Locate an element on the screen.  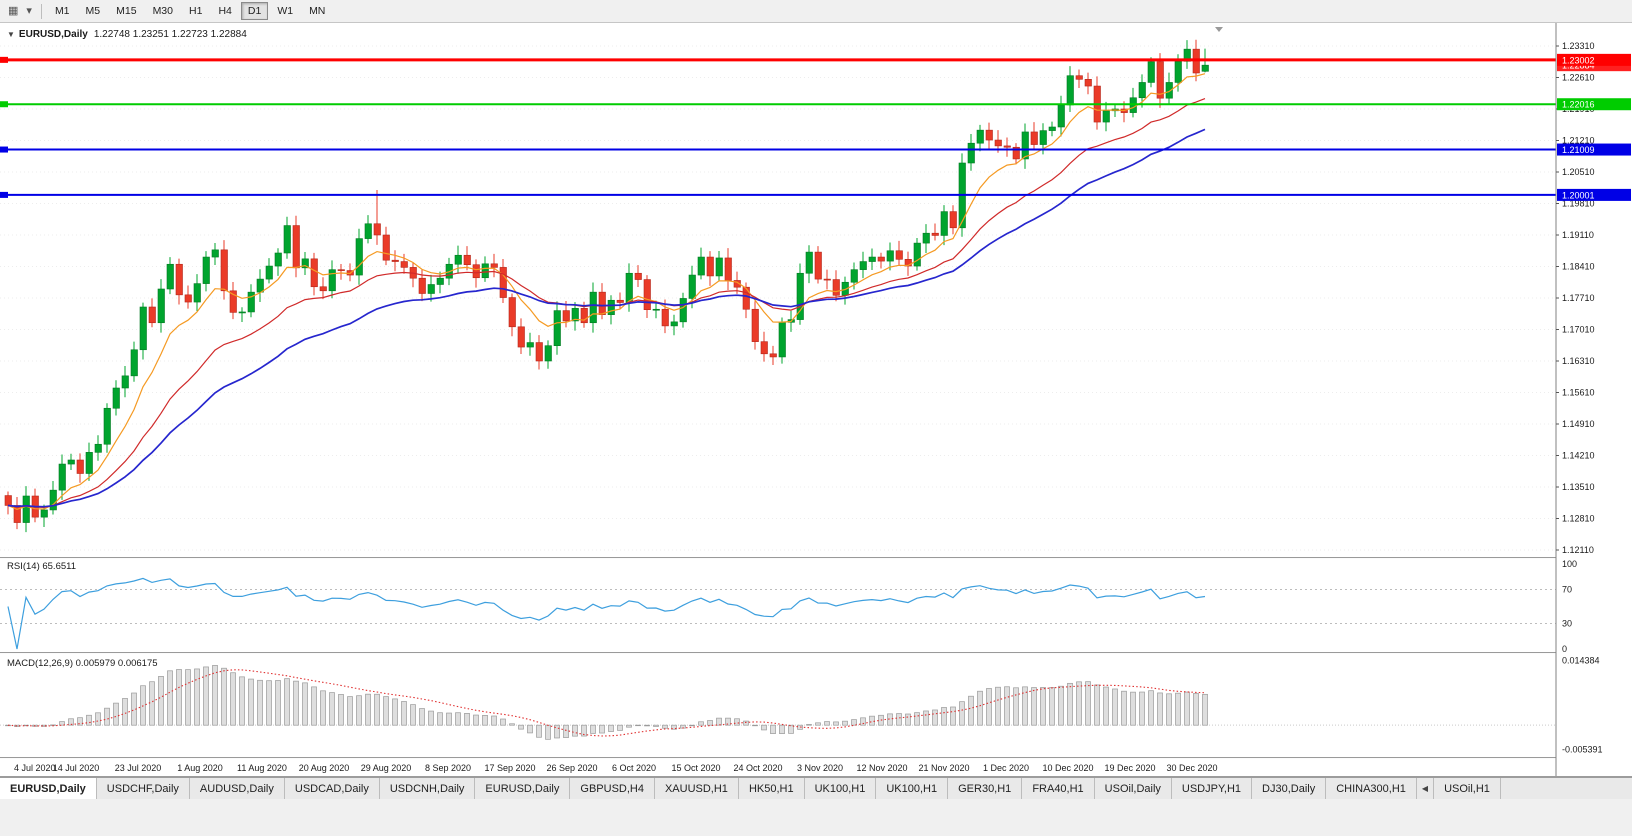
svg-text: 30 Dec 2020 is located at coordinates (1191, 768).